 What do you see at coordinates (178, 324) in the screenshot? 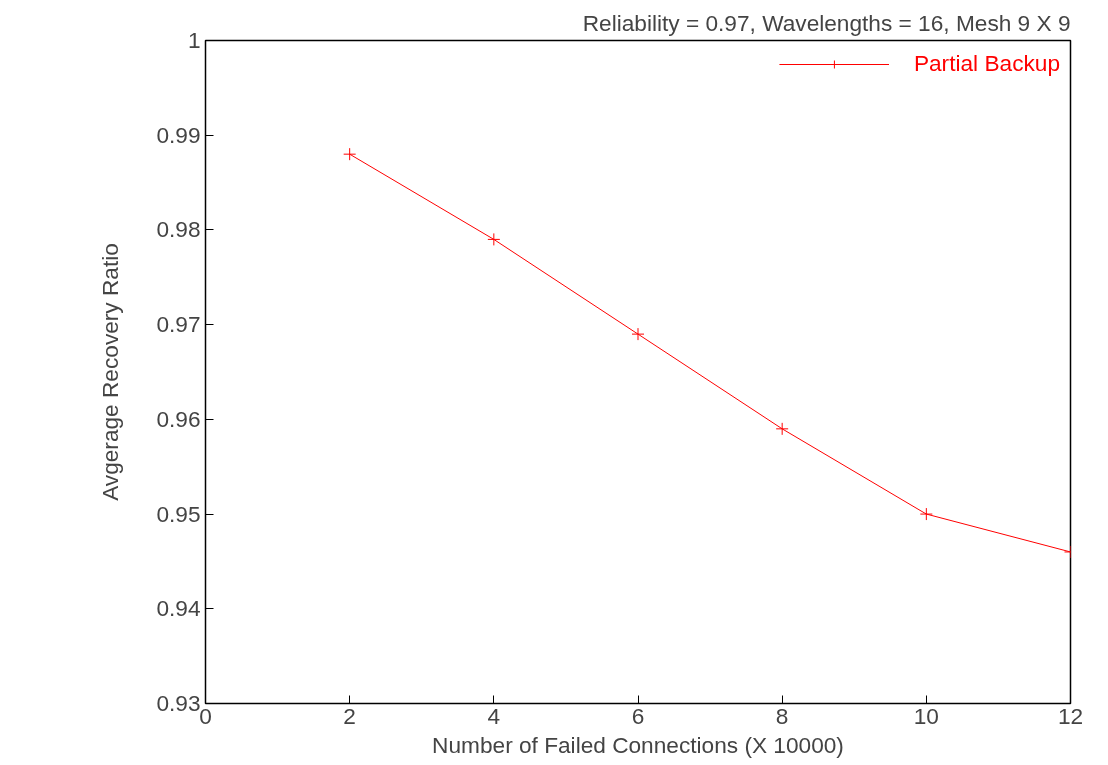
I see `y-tick-label: 0.97` at bounding box center [178, 324].